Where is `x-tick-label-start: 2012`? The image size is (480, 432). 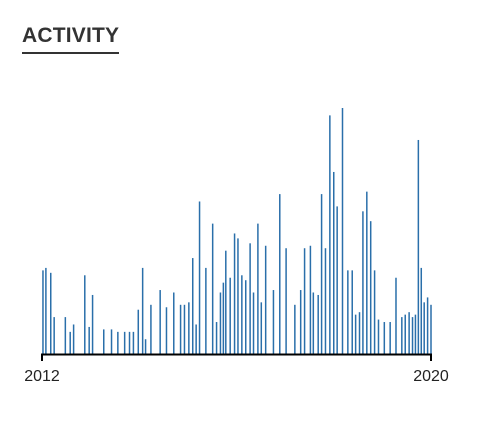
x-tick-label-start: 2012 is located at coordinates (42, 376).